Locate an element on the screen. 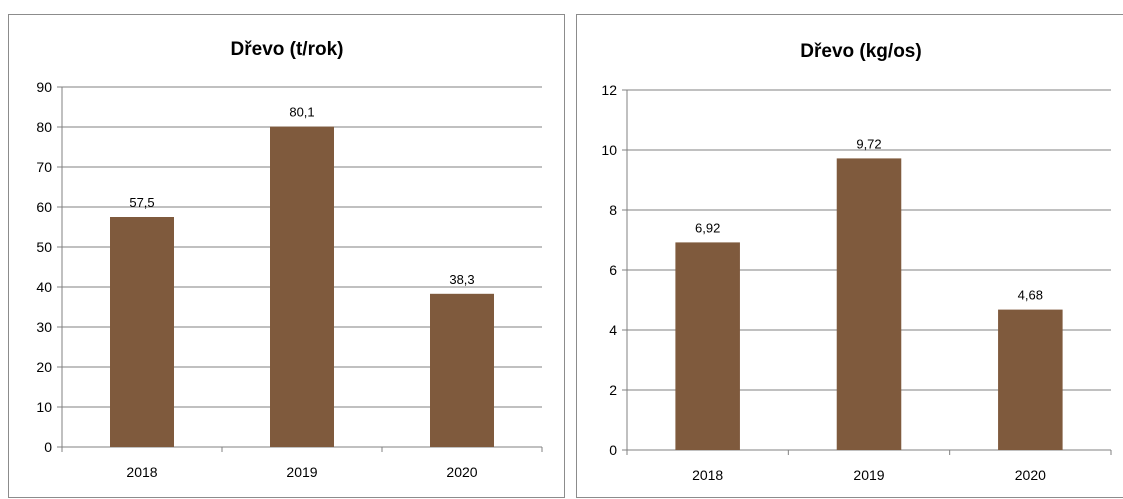 The width and height of the screenshot is (1123, 499). chart-title: Dřevo (kg/os) is located at coordinates (860, 51).